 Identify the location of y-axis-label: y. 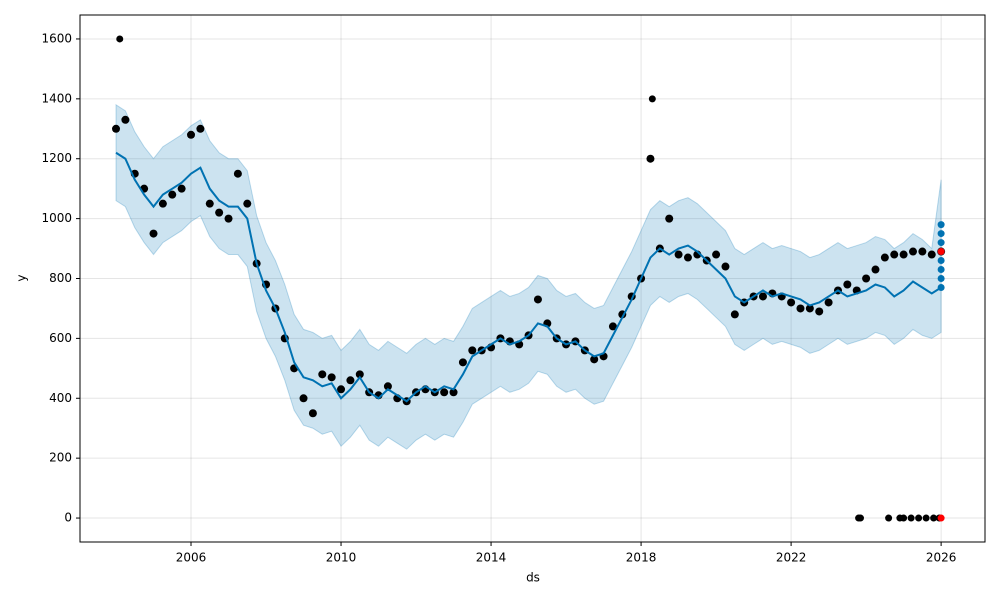
(22, 277).